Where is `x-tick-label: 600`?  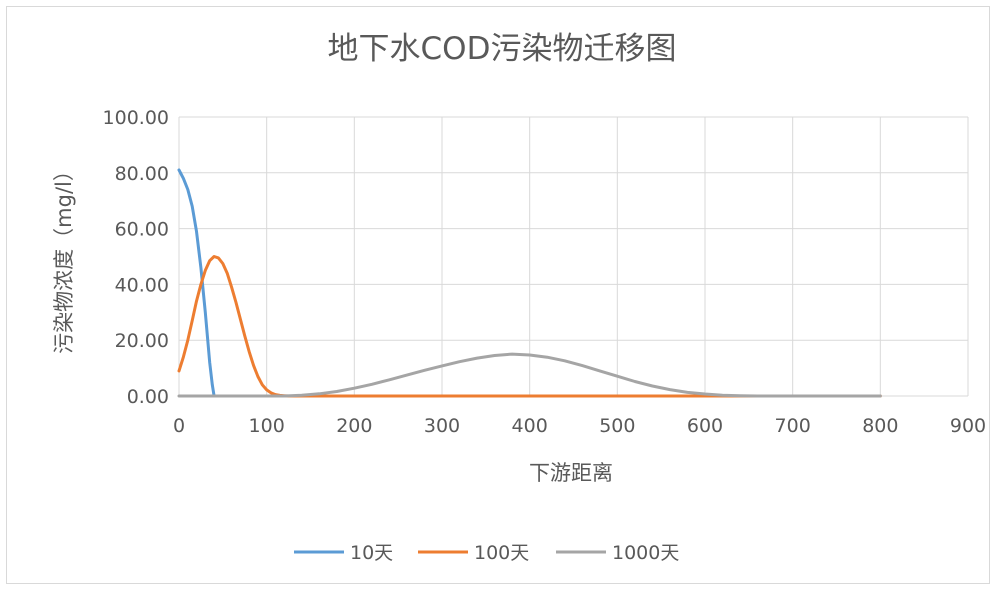 x-tick-label: 600 is located at coordinates (705, 426).